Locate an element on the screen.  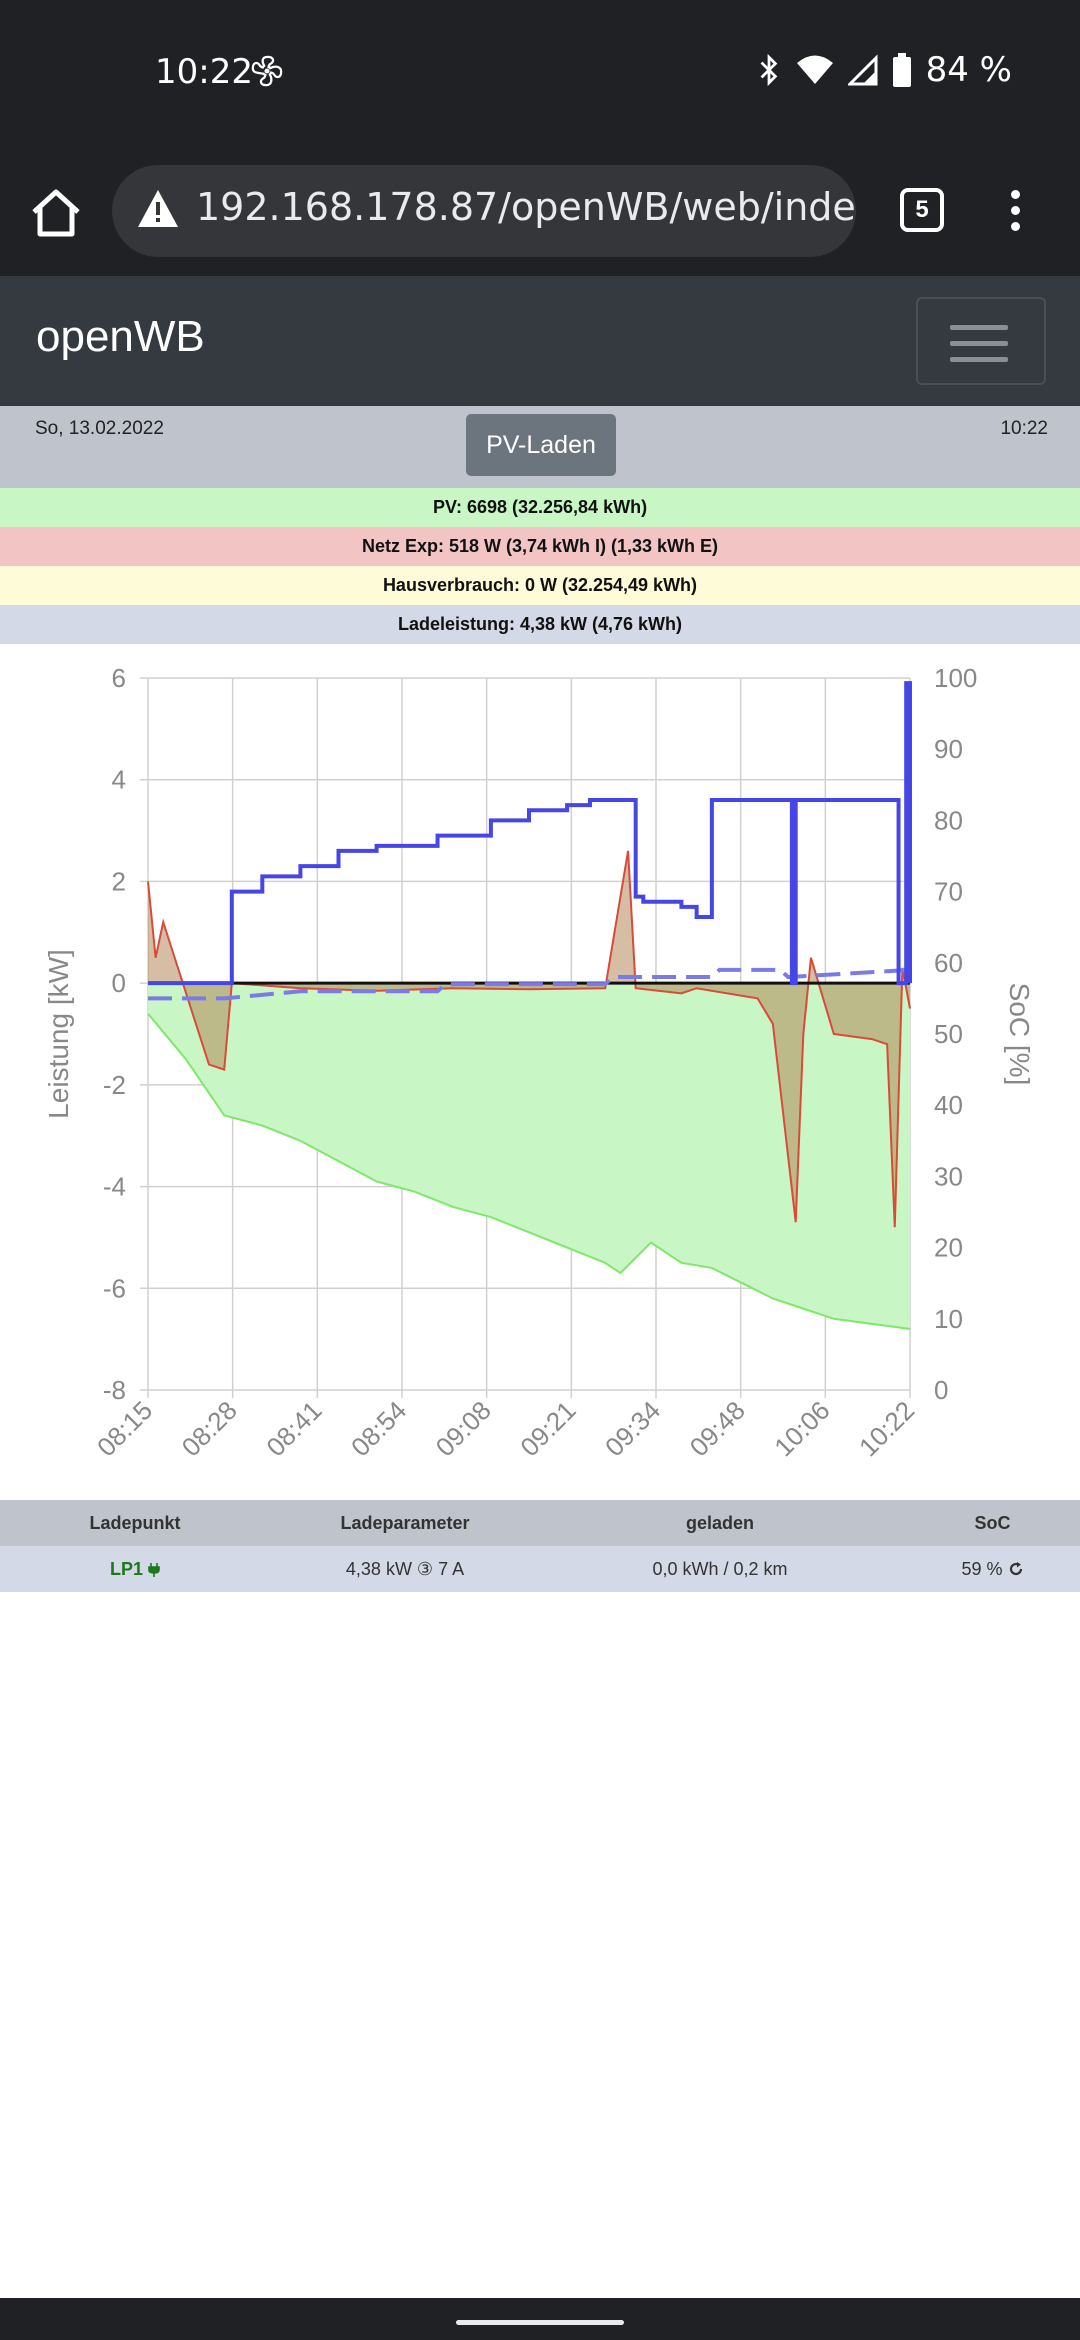
x-tick-label: 10:06 is located at coordinates (801, 1428).